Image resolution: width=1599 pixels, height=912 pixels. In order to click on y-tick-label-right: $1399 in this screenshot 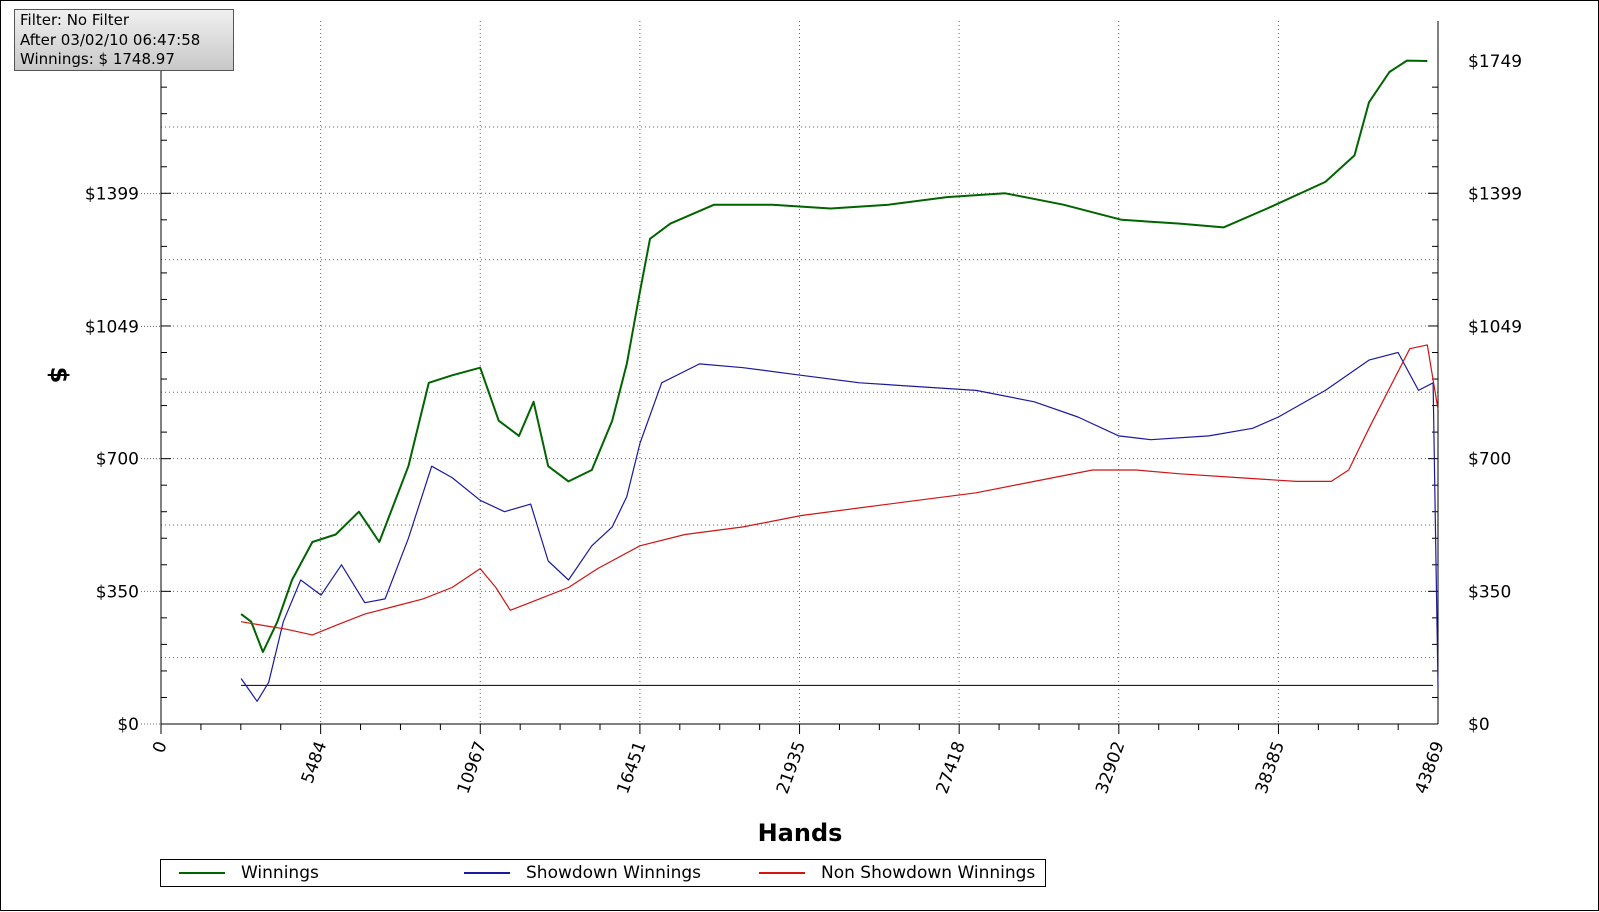, I will do `click(1495, 195)`.